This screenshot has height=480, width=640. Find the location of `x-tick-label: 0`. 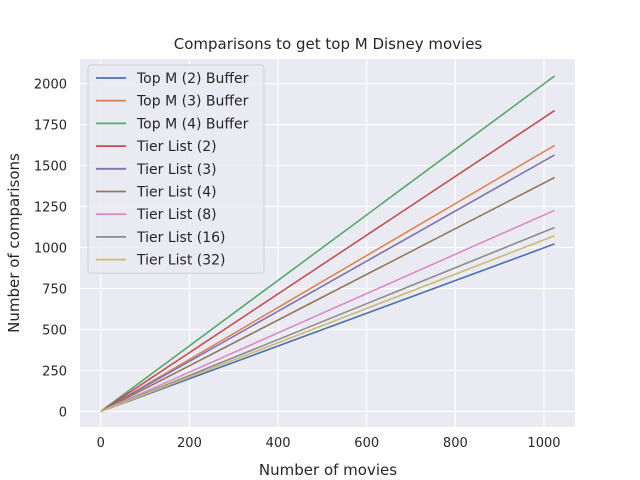

x-tick-label: 0 is located at coordinates (101, 443).